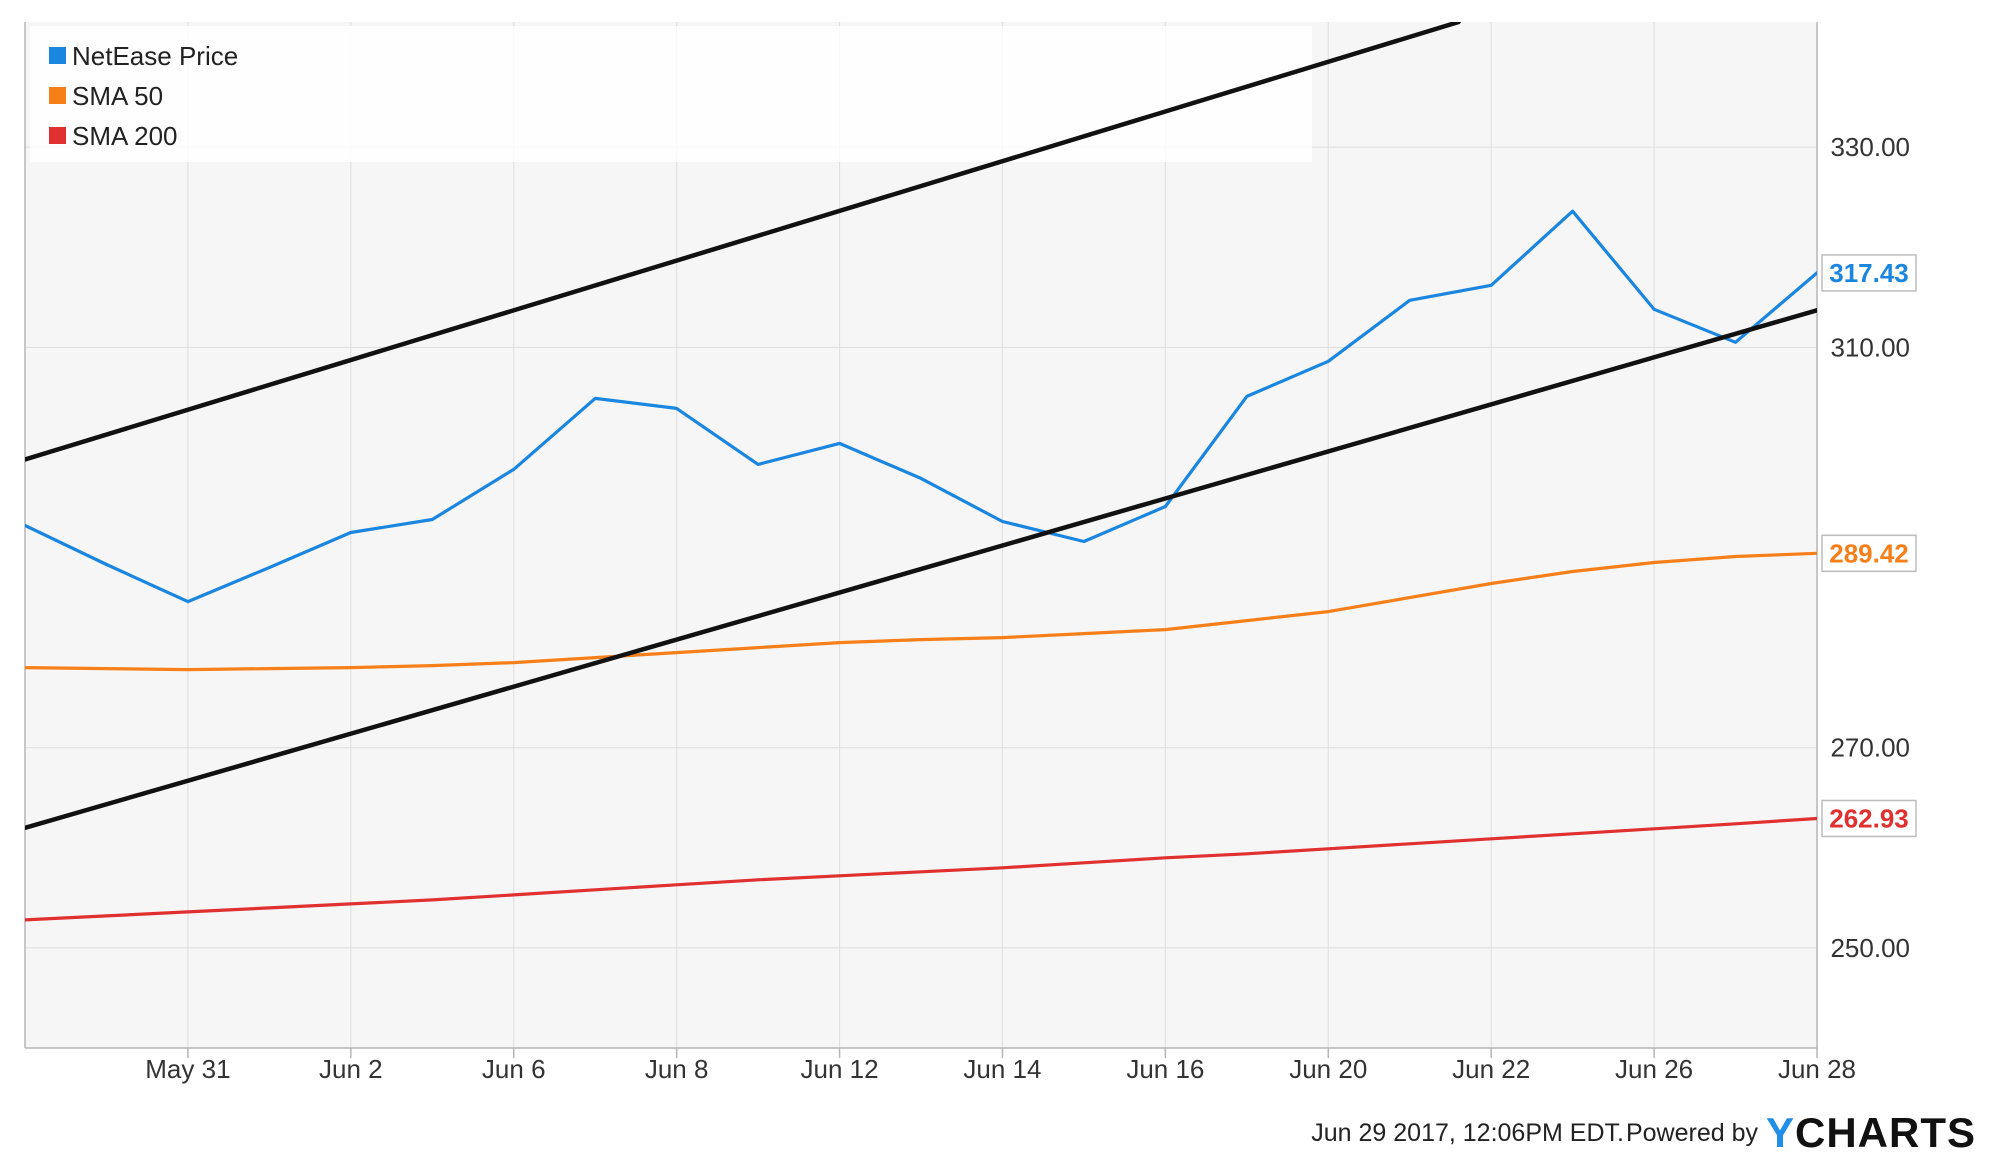 The height and width of the screenshot is (1172, 2000). I want to click on last-value-label: 289.42, so click(1869, 553).